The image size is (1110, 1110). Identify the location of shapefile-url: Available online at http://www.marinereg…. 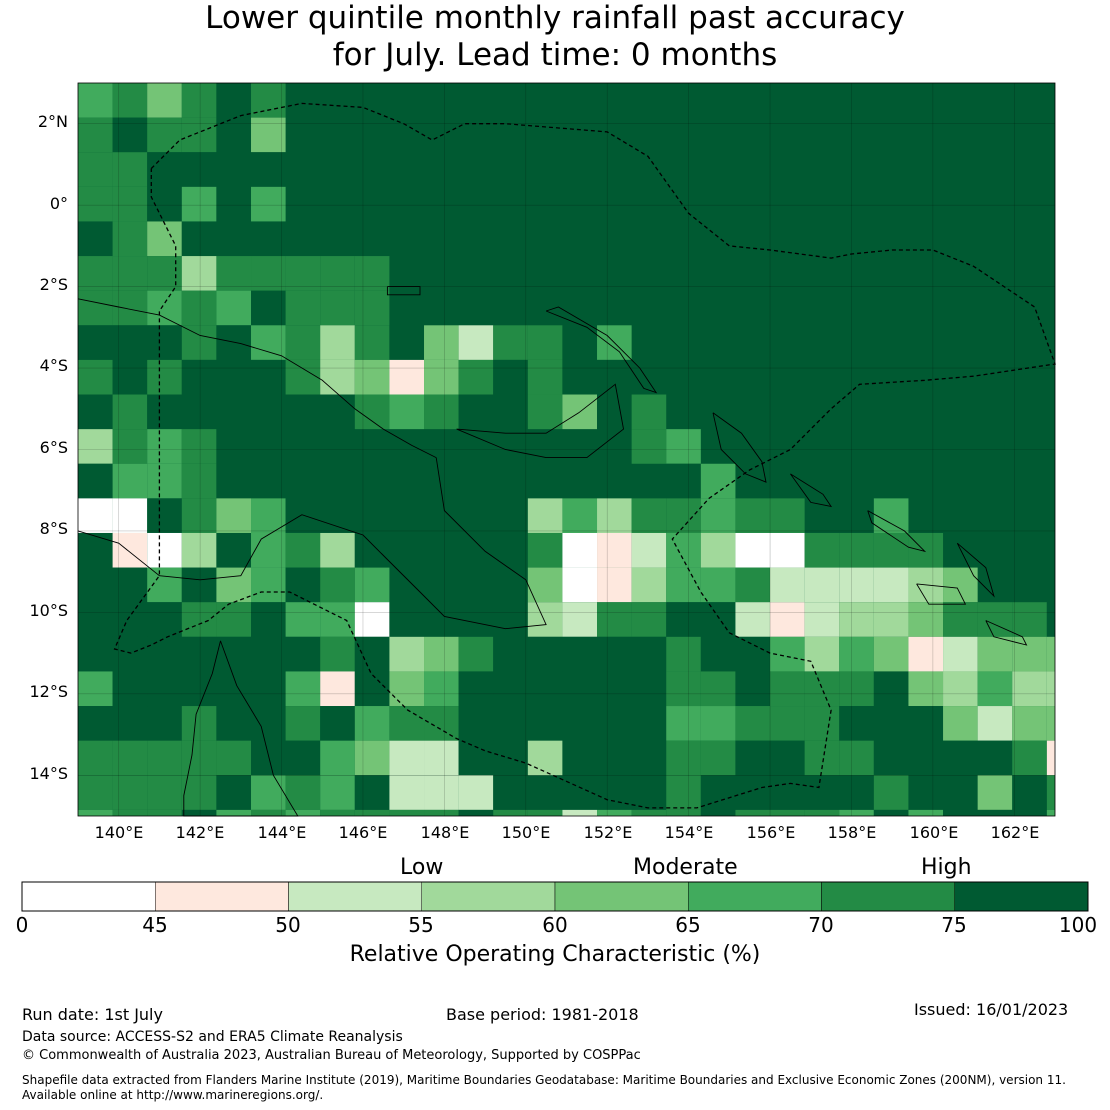
(173, 1095).